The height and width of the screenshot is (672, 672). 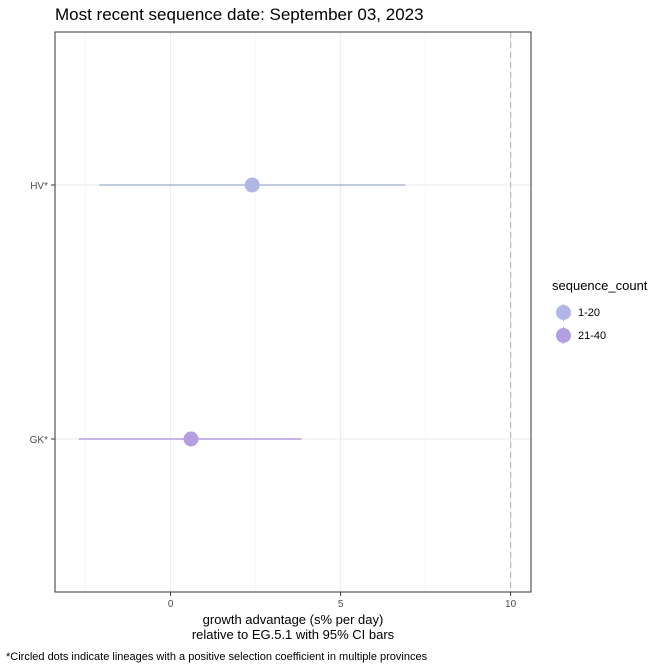 I want to click on x-tick-label: 10, so click(x=511, y=604).